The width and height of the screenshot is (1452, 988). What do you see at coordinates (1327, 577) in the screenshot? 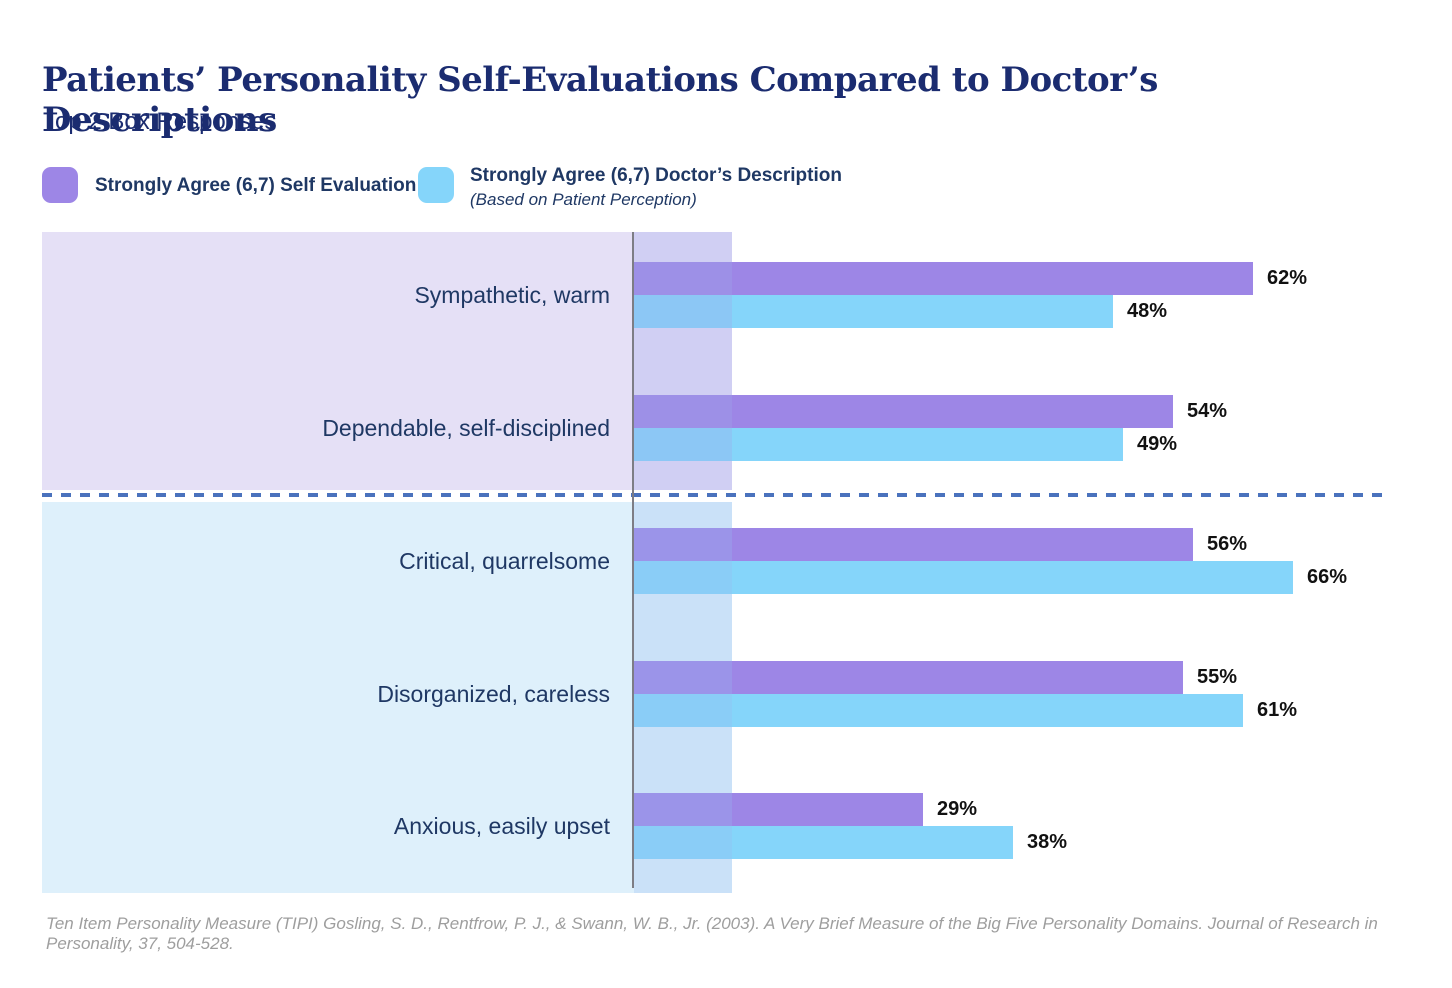
I see `value-label: 66%` at bounding box center [1327, 577].